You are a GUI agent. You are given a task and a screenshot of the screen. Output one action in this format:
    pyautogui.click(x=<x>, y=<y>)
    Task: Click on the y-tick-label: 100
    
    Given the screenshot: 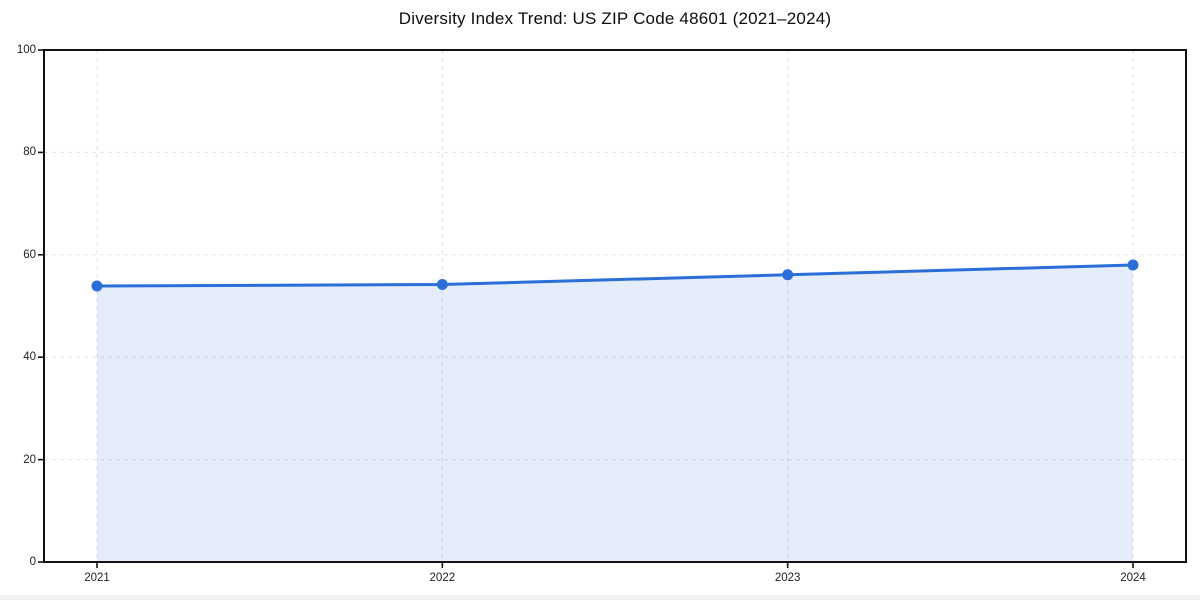 What is the action you would take?
    pyautogui.click(x=26, y=50)
    